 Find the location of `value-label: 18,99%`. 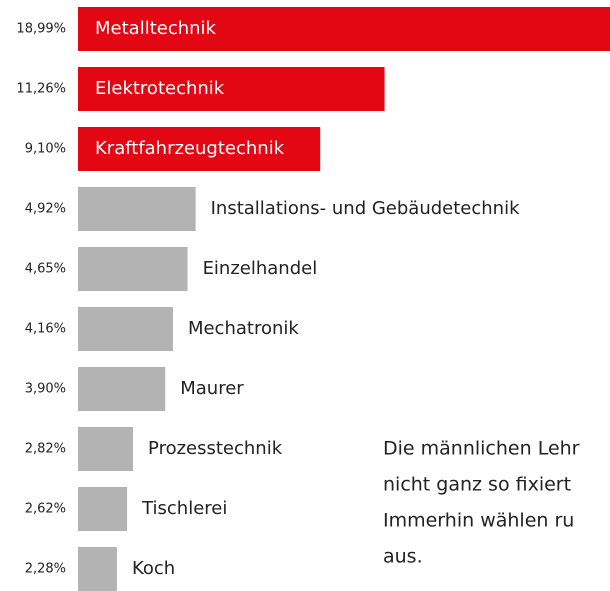

value-label: 18,99% is located at coordinates (41, 29).